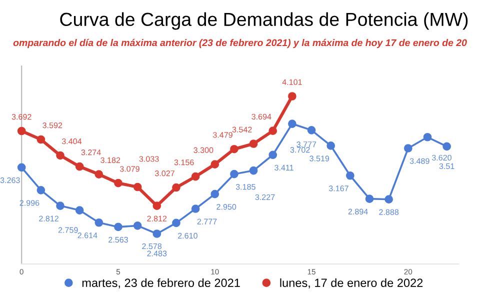 The width and height of the screenshot is (480, 300). I want to click on data-label: 3.592, so click(52, 125).